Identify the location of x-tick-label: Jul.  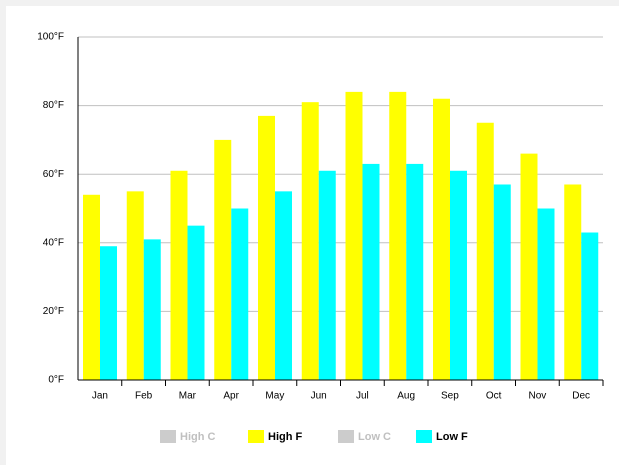
(362, 396).